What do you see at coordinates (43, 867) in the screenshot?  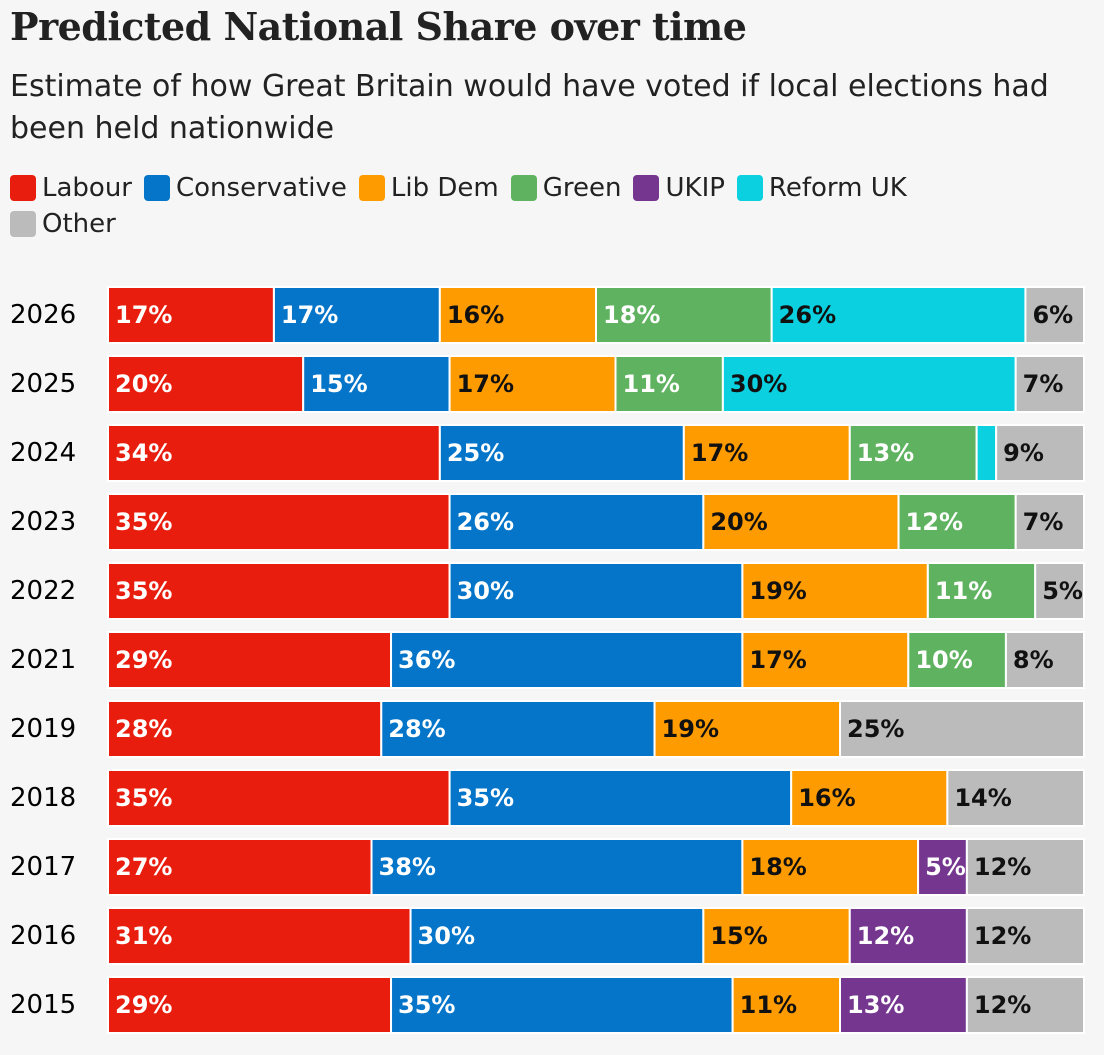 I see `y-tick-label: 2017` at bounding box center [43, 867].